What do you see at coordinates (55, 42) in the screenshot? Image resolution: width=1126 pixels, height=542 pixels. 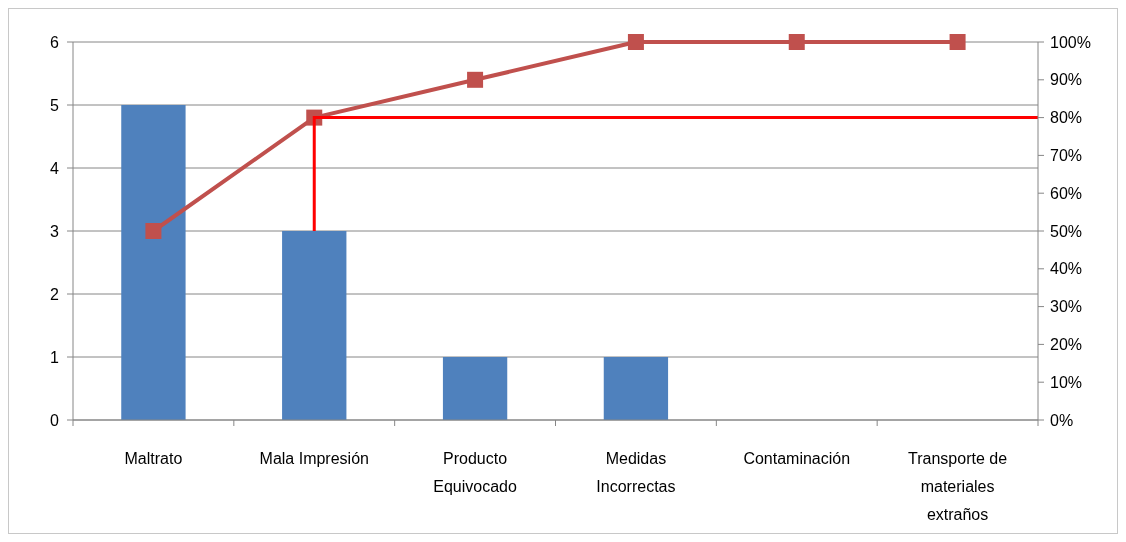 I see `y-tick-label: 6` at bounding box center [55, 42].